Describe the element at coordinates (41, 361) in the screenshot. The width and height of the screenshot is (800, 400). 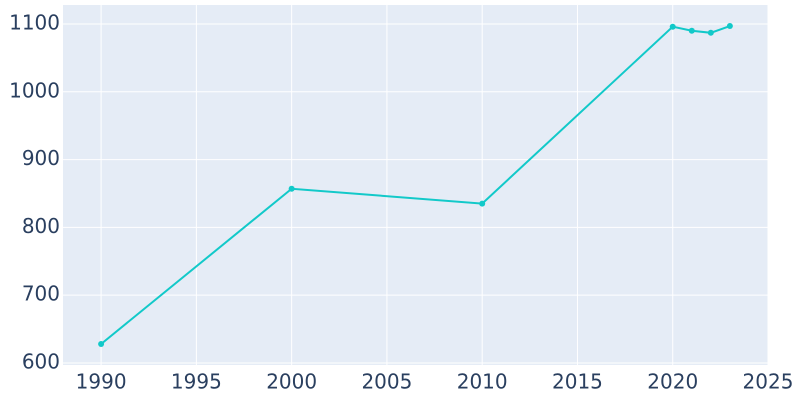
I see `y-tick-label: 600` at that location.